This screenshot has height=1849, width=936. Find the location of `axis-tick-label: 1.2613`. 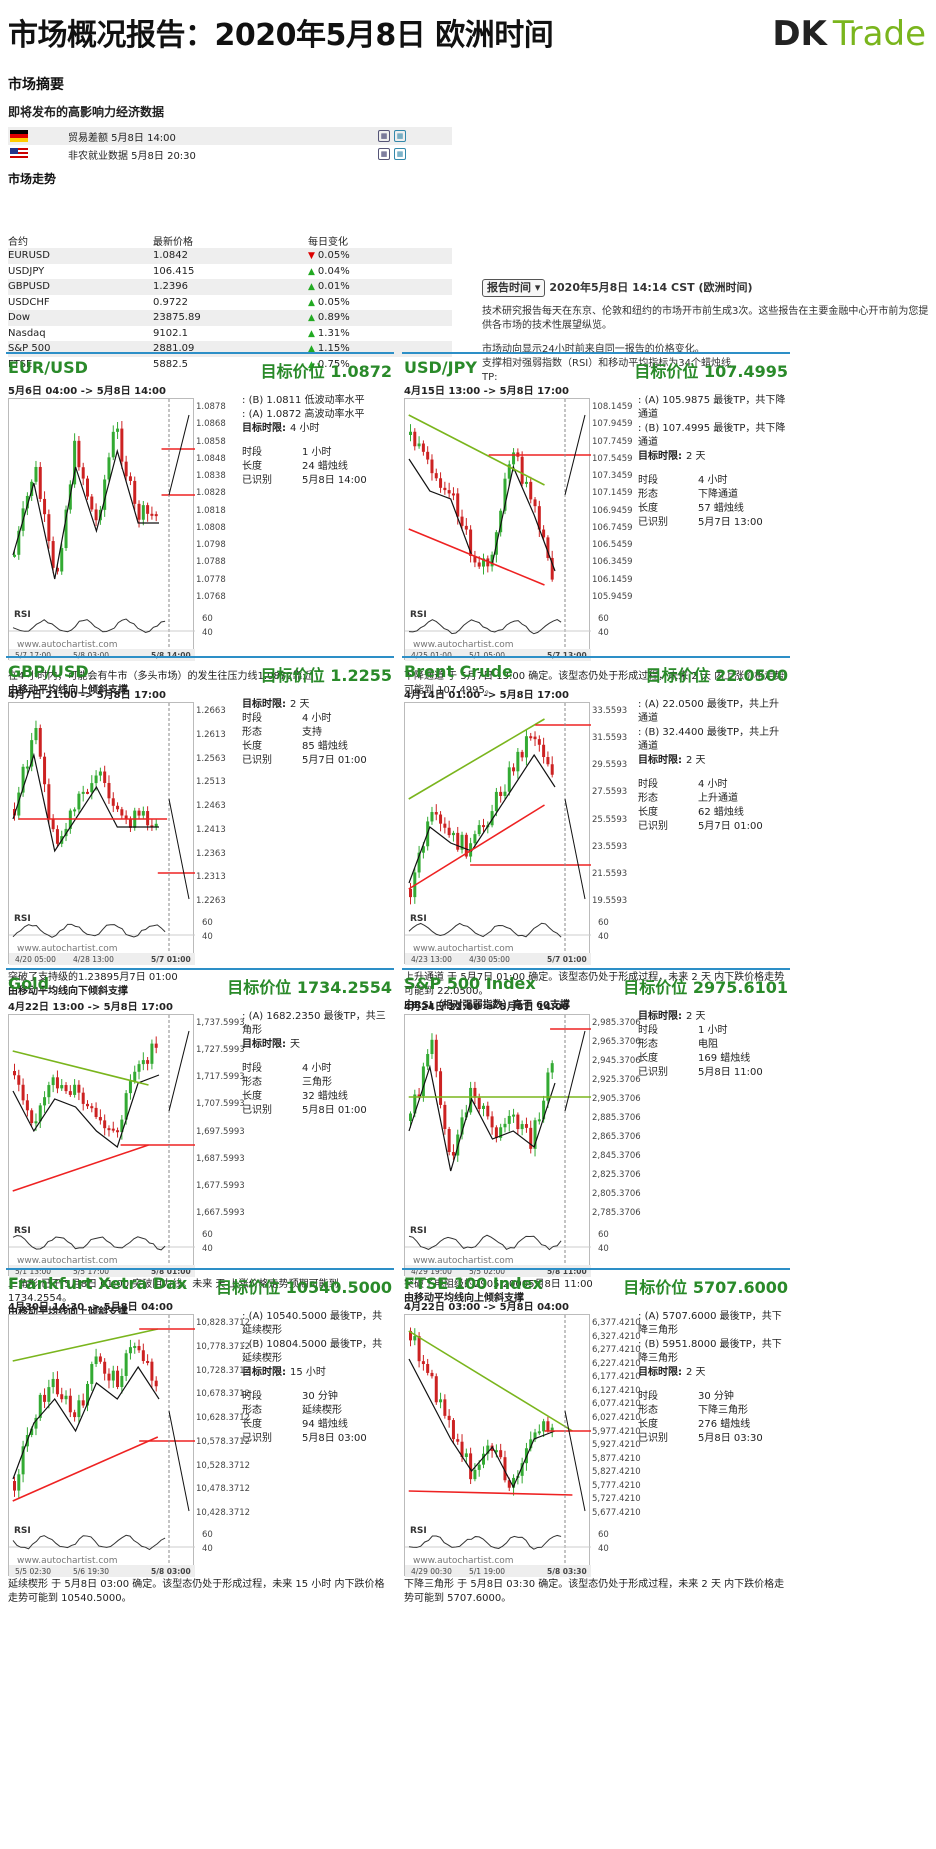

axis-tick-label: 1.2613 is located at coordinates (211, 734).